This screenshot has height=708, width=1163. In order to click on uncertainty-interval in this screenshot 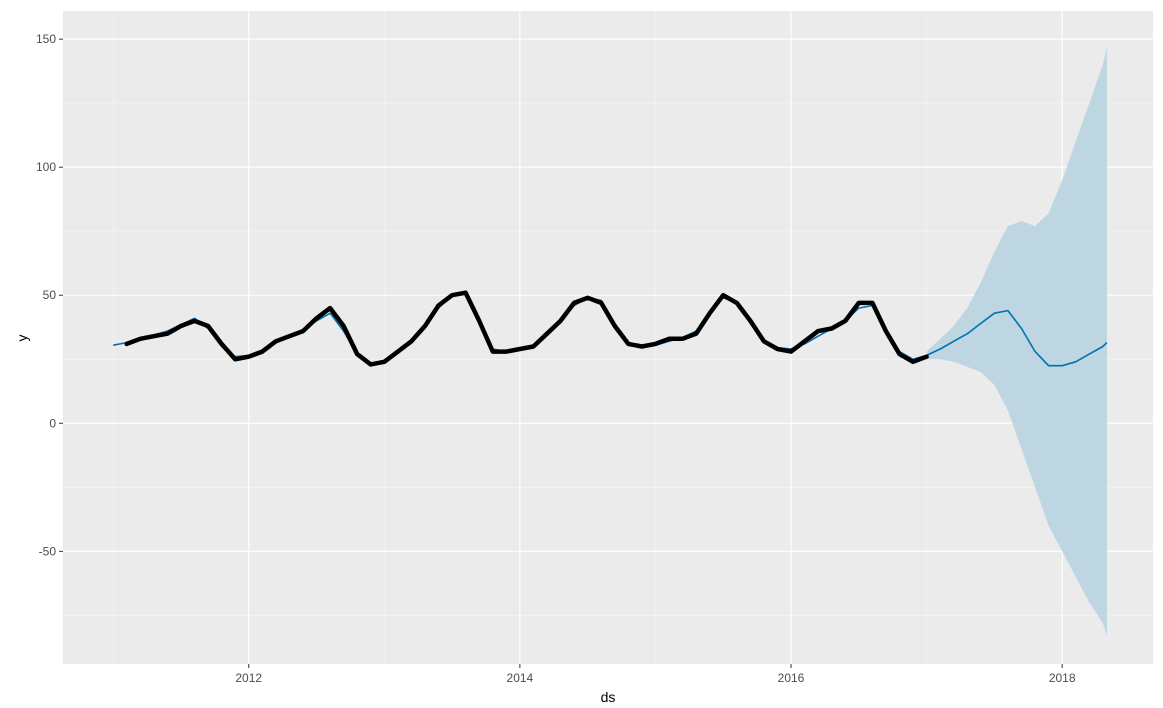, I will do `click(1016, 341)`.